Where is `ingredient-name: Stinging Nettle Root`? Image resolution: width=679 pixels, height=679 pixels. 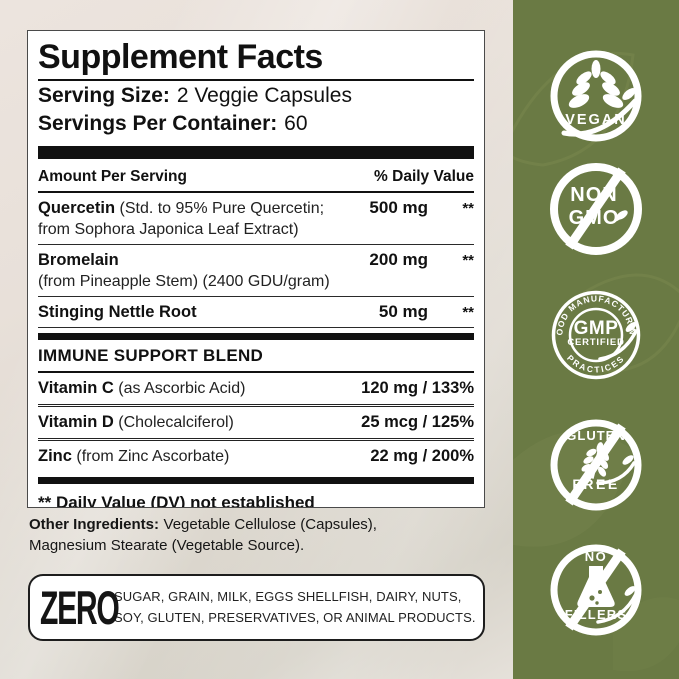 ingredient-name: Stinging Nettle Root is located at coordinates (117, 312).